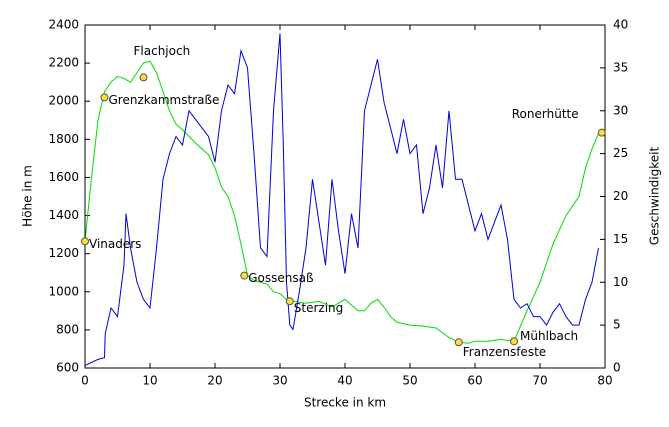  What do you see at coordinates (604, 381) in the screenshot?
I see `x-tick-label: 80` at bounding box center [604, 381].